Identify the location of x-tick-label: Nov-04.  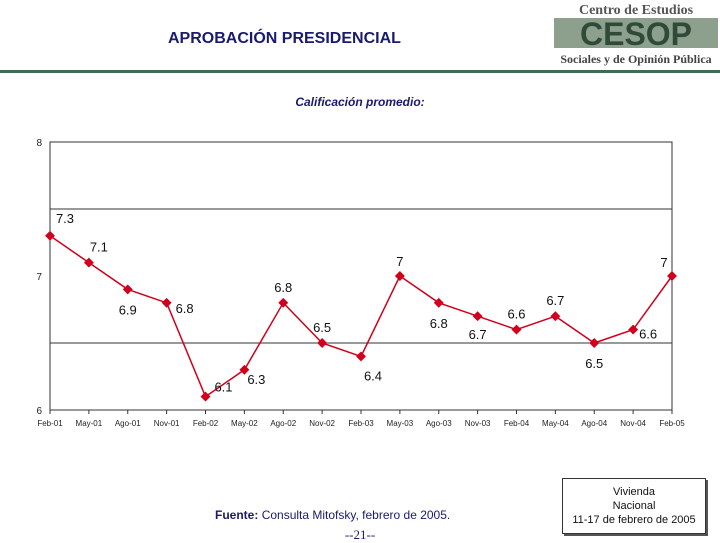
(633, 423).